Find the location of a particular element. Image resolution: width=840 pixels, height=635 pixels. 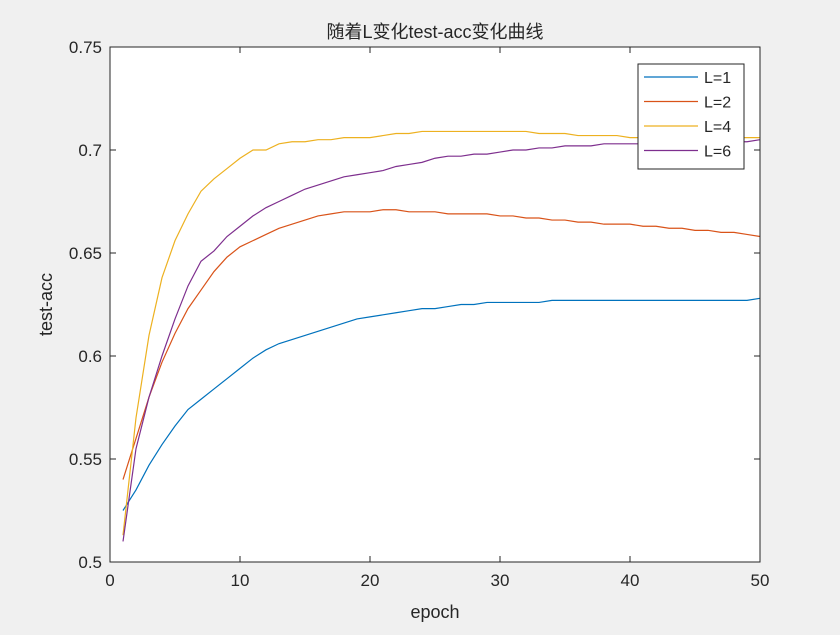

legend: L=1 L=2 L=4 L=6 is located at coordinates (691, 116).